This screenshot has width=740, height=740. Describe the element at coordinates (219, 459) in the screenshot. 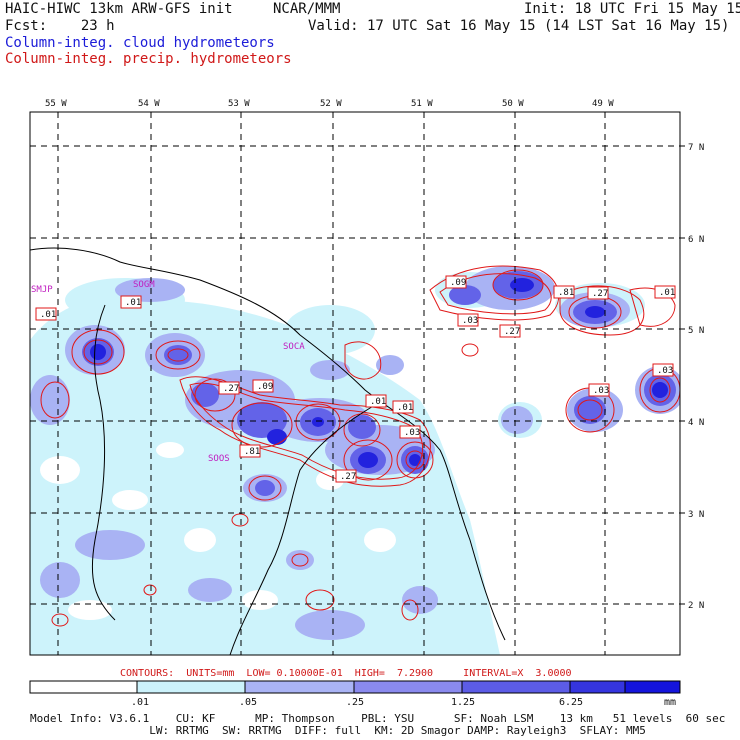

I see `station-label: SOOS` at that location.